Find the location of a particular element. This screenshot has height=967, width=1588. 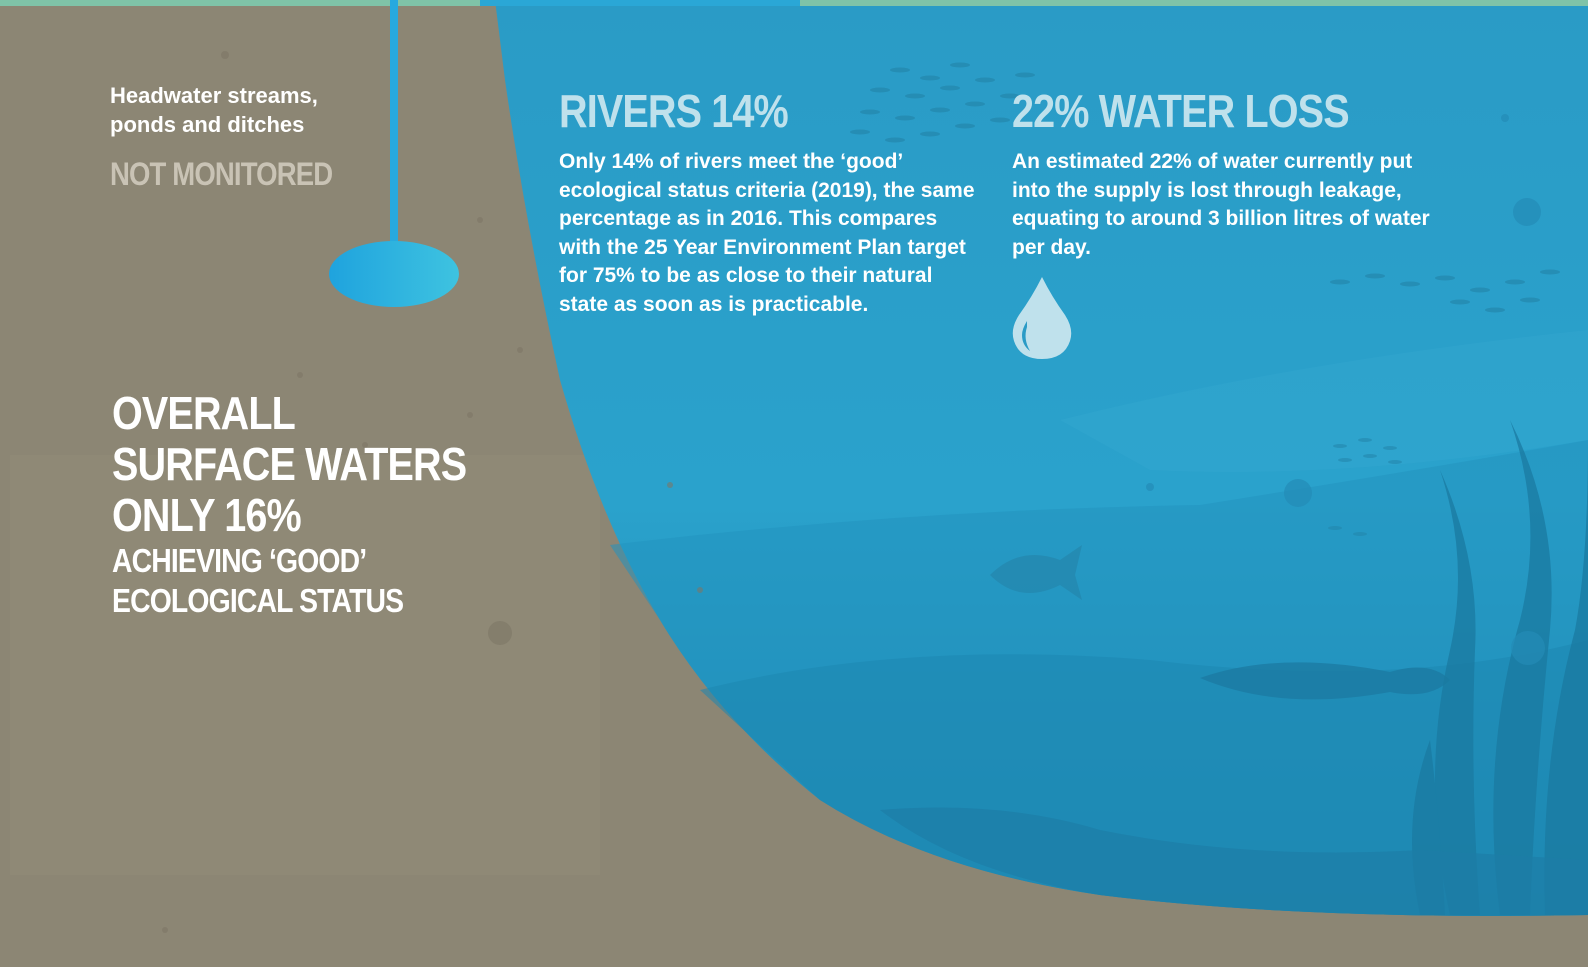

pike-fish-icon is located at coordinates (1325, 681).